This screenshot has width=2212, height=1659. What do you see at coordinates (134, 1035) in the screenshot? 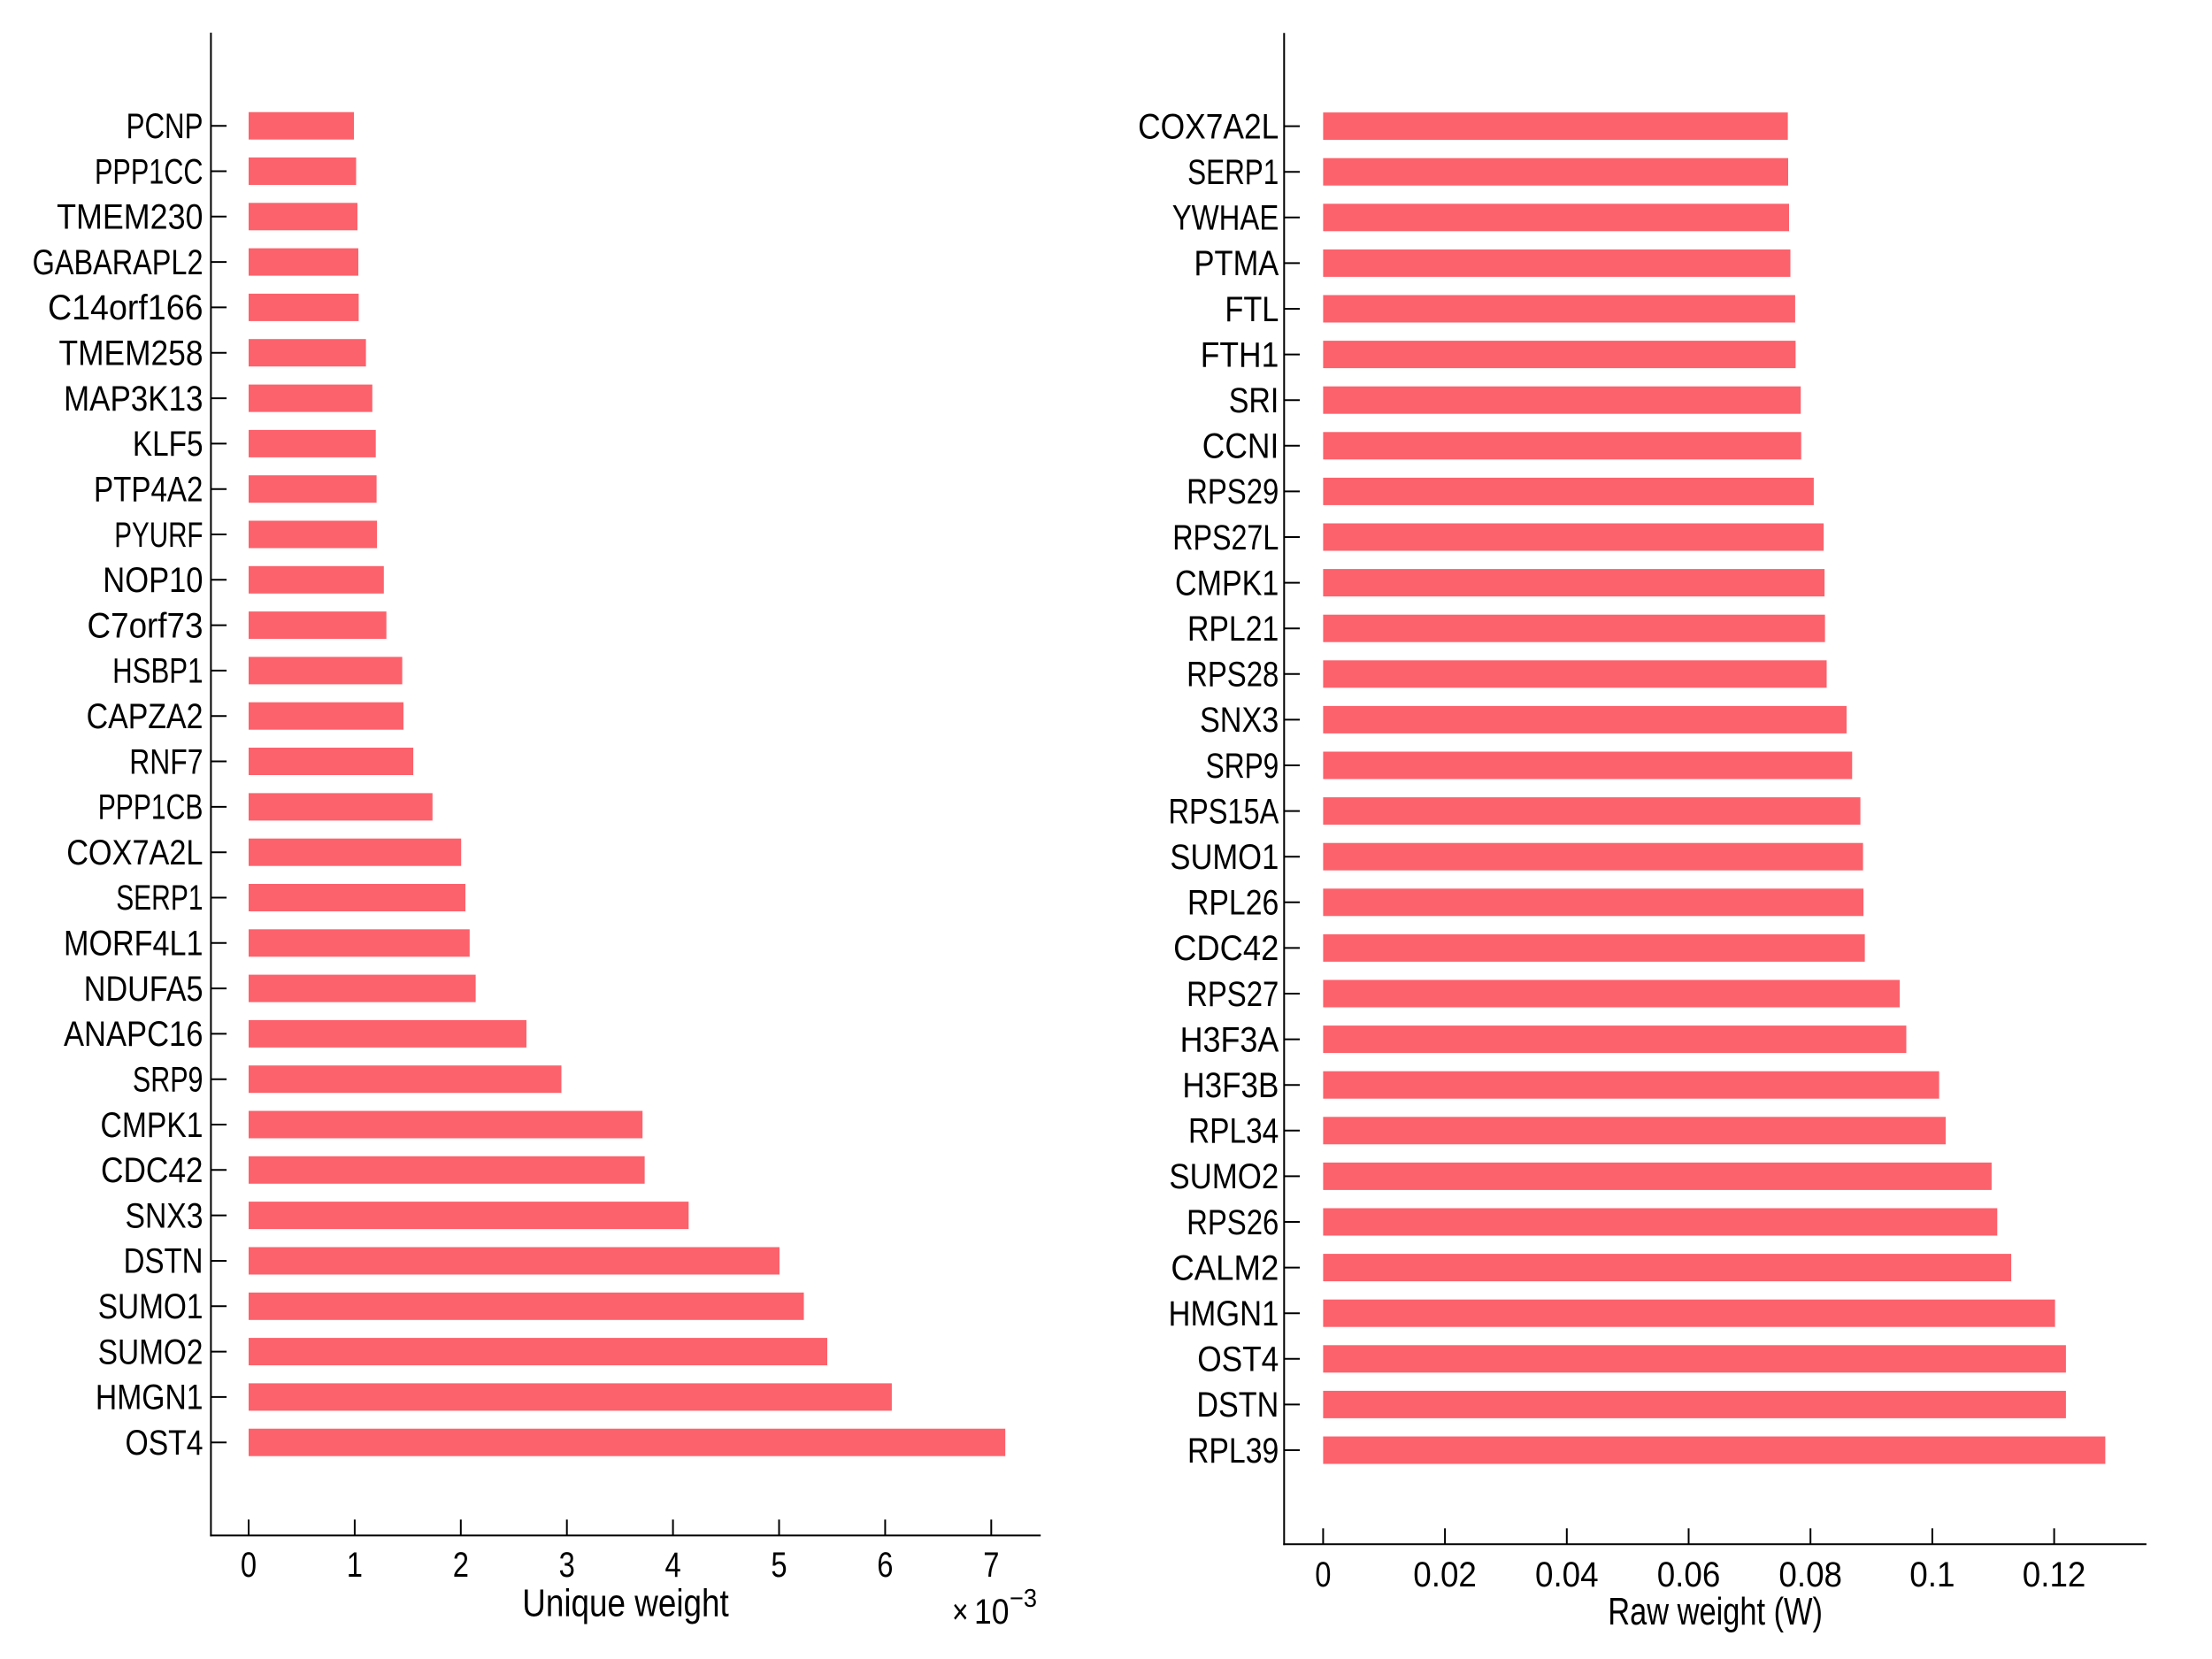
I see `svg-text: ANAPC16` at bounding box center [134, 1035].